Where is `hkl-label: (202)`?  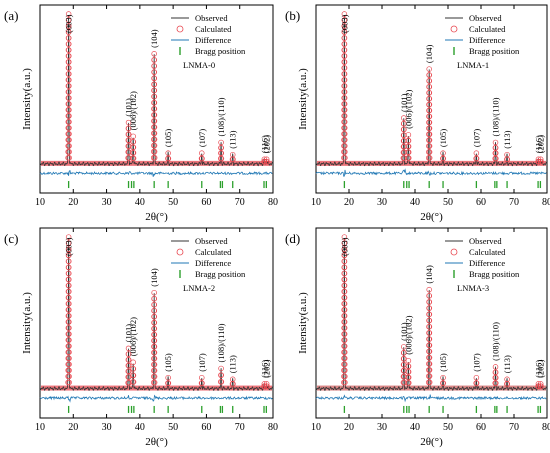
hkl-label: (202) is located at coordinates (267, 144).